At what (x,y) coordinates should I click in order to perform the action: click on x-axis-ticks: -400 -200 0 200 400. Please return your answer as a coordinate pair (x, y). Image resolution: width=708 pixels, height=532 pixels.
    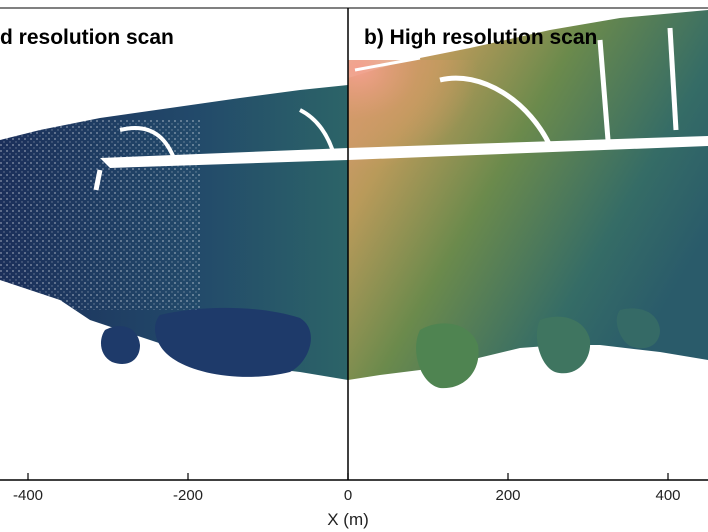
    Looking at the image, I should click on (347, 488).